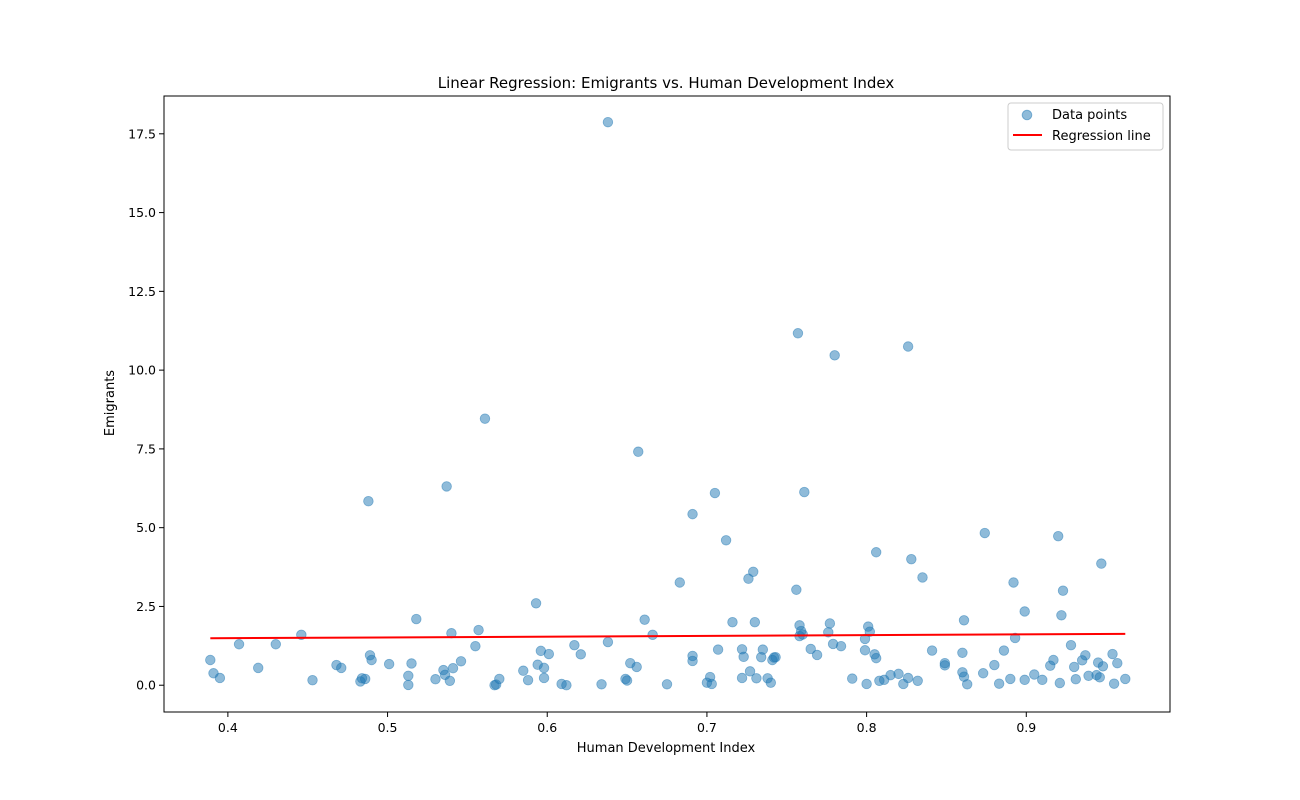 The image size is (1300, 800). I want to click on y-tick-label: 7.5, so click(146, 448).